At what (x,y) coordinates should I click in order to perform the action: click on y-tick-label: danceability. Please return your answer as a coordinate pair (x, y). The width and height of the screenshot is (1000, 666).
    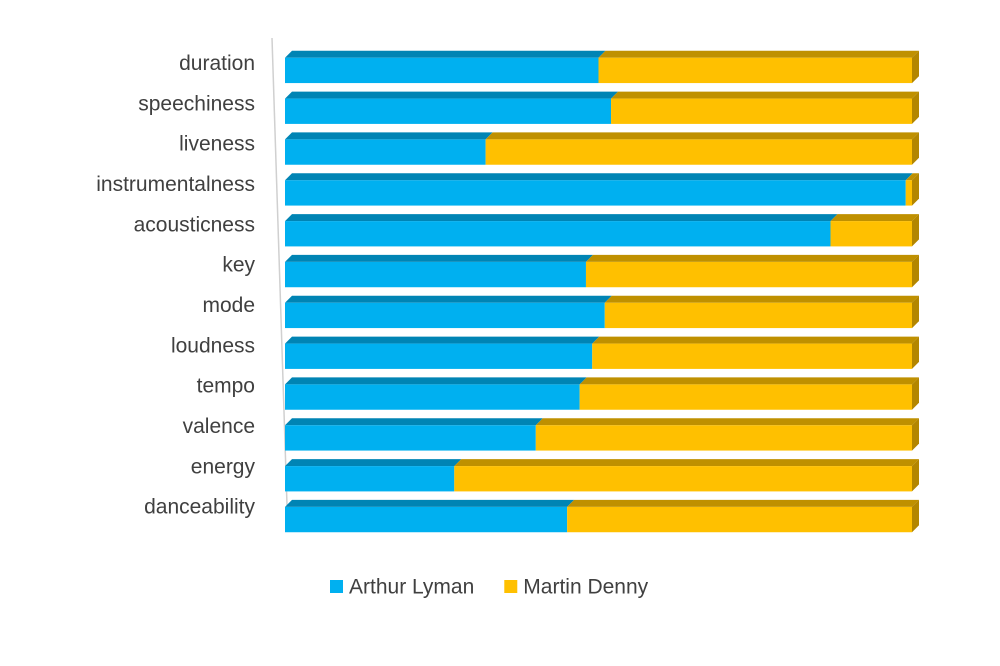
    Looking at the image, I should click on (199, 507).